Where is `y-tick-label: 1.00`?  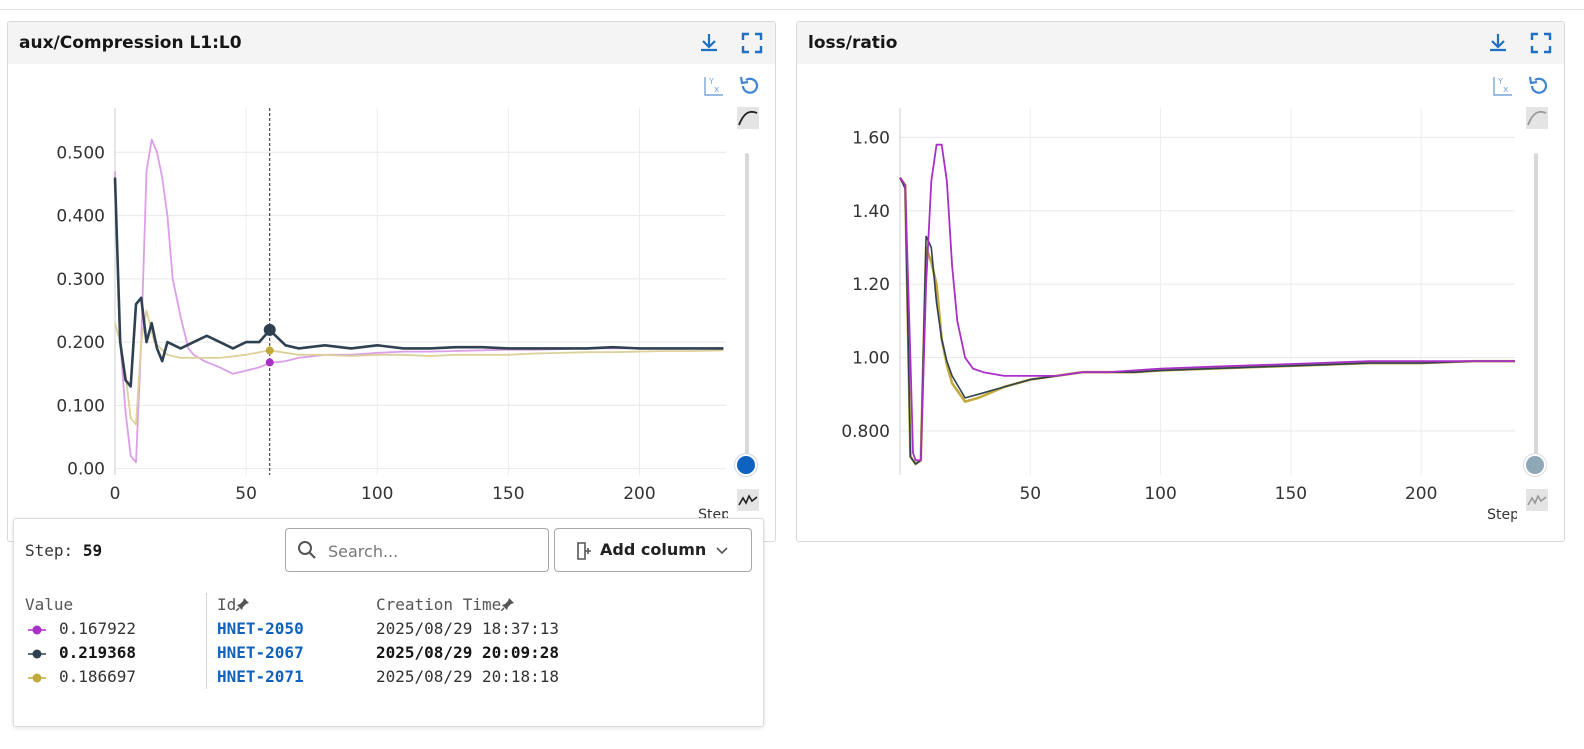 y-tick-label: 1.00 is located at coordinates (871, 359).